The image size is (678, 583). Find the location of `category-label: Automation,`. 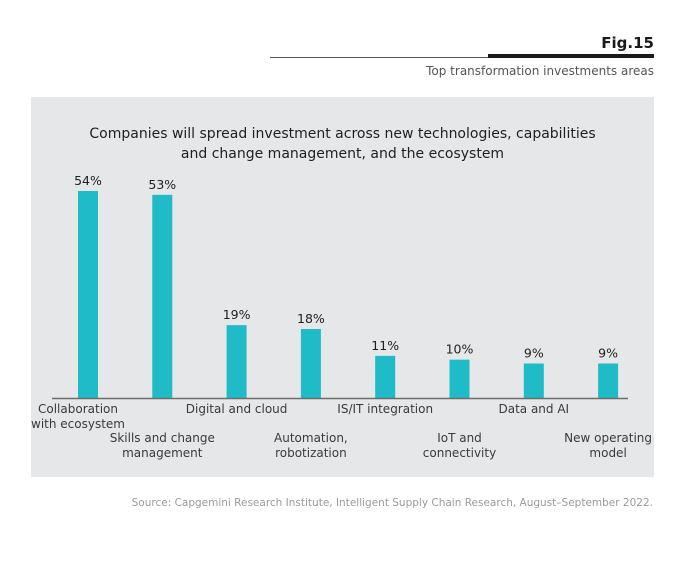

category-label: Automation, is located at coordinates (311, 438).